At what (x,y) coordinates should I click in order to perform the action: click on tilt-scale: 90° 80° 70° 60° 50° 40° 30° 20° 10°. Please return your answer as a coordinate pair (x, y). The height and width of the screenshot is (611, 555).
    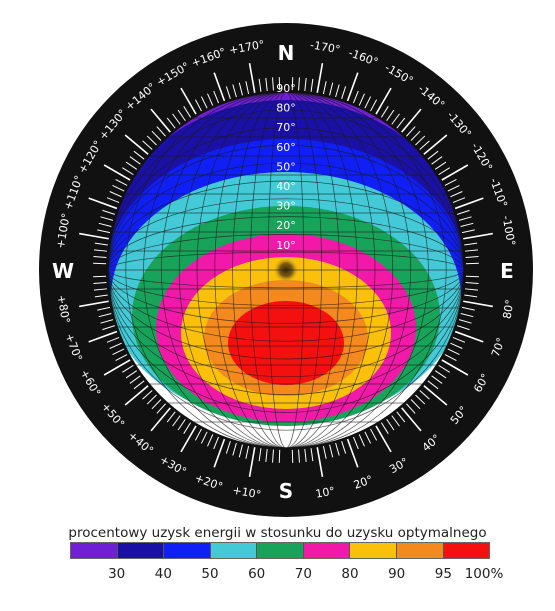
    Looking at the image, I should click on (286, 167).